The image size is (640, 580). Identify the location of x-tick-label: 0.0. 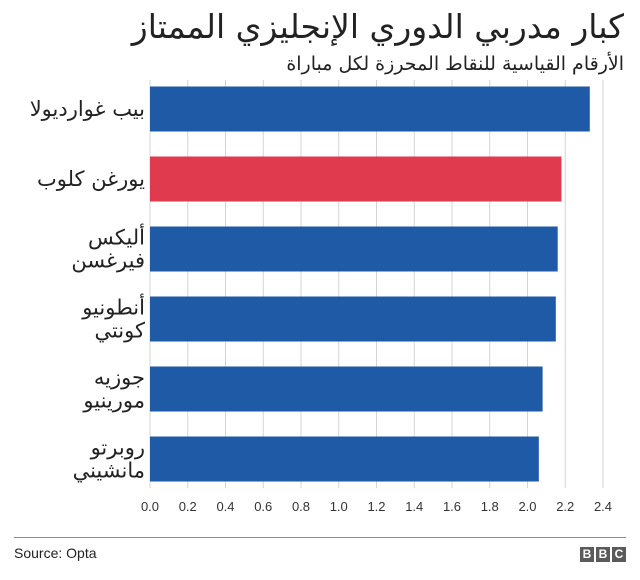
(150, 506).